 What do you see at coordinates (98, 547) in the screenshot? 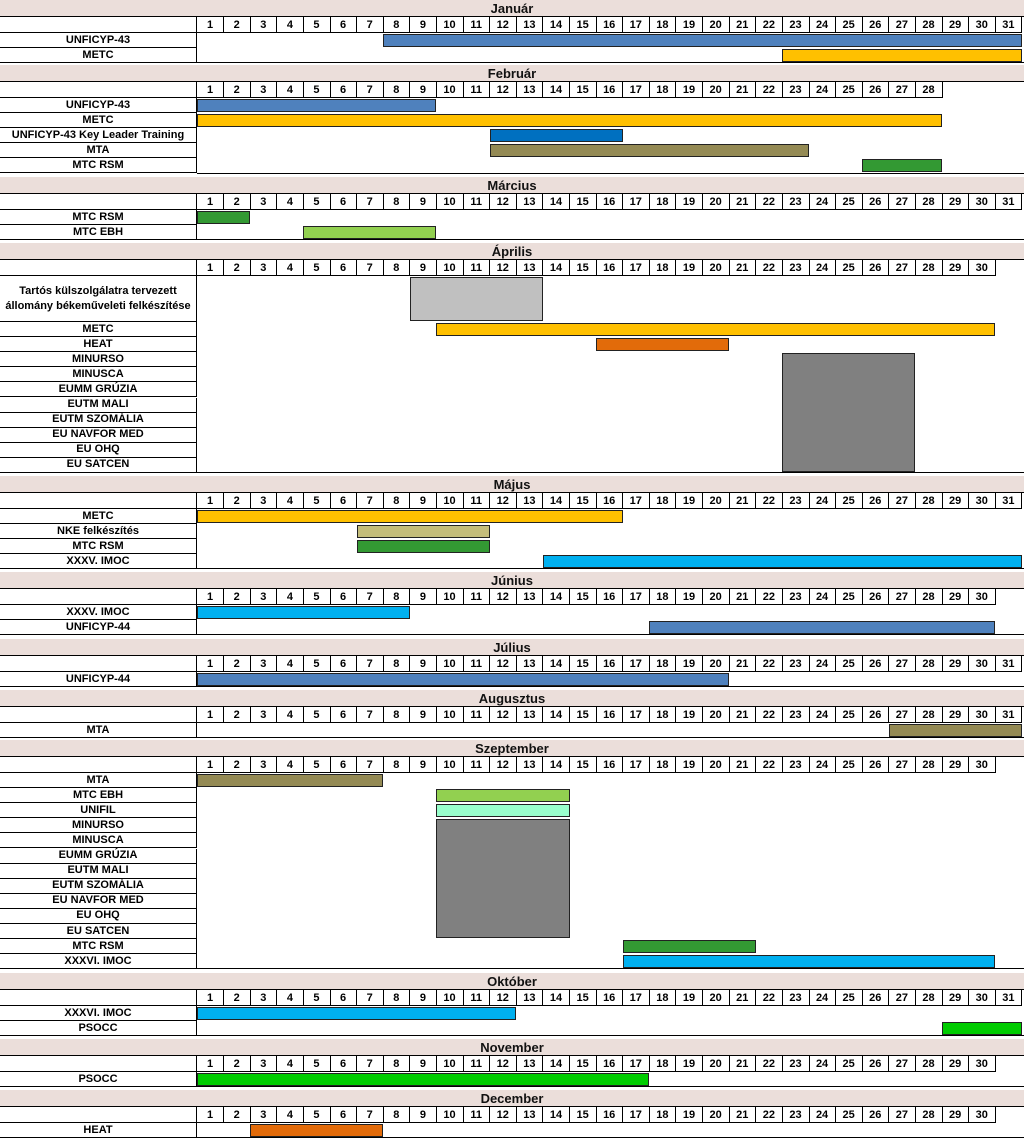
I see `row-label: MTC RSM` at bounding box center [98, 547].